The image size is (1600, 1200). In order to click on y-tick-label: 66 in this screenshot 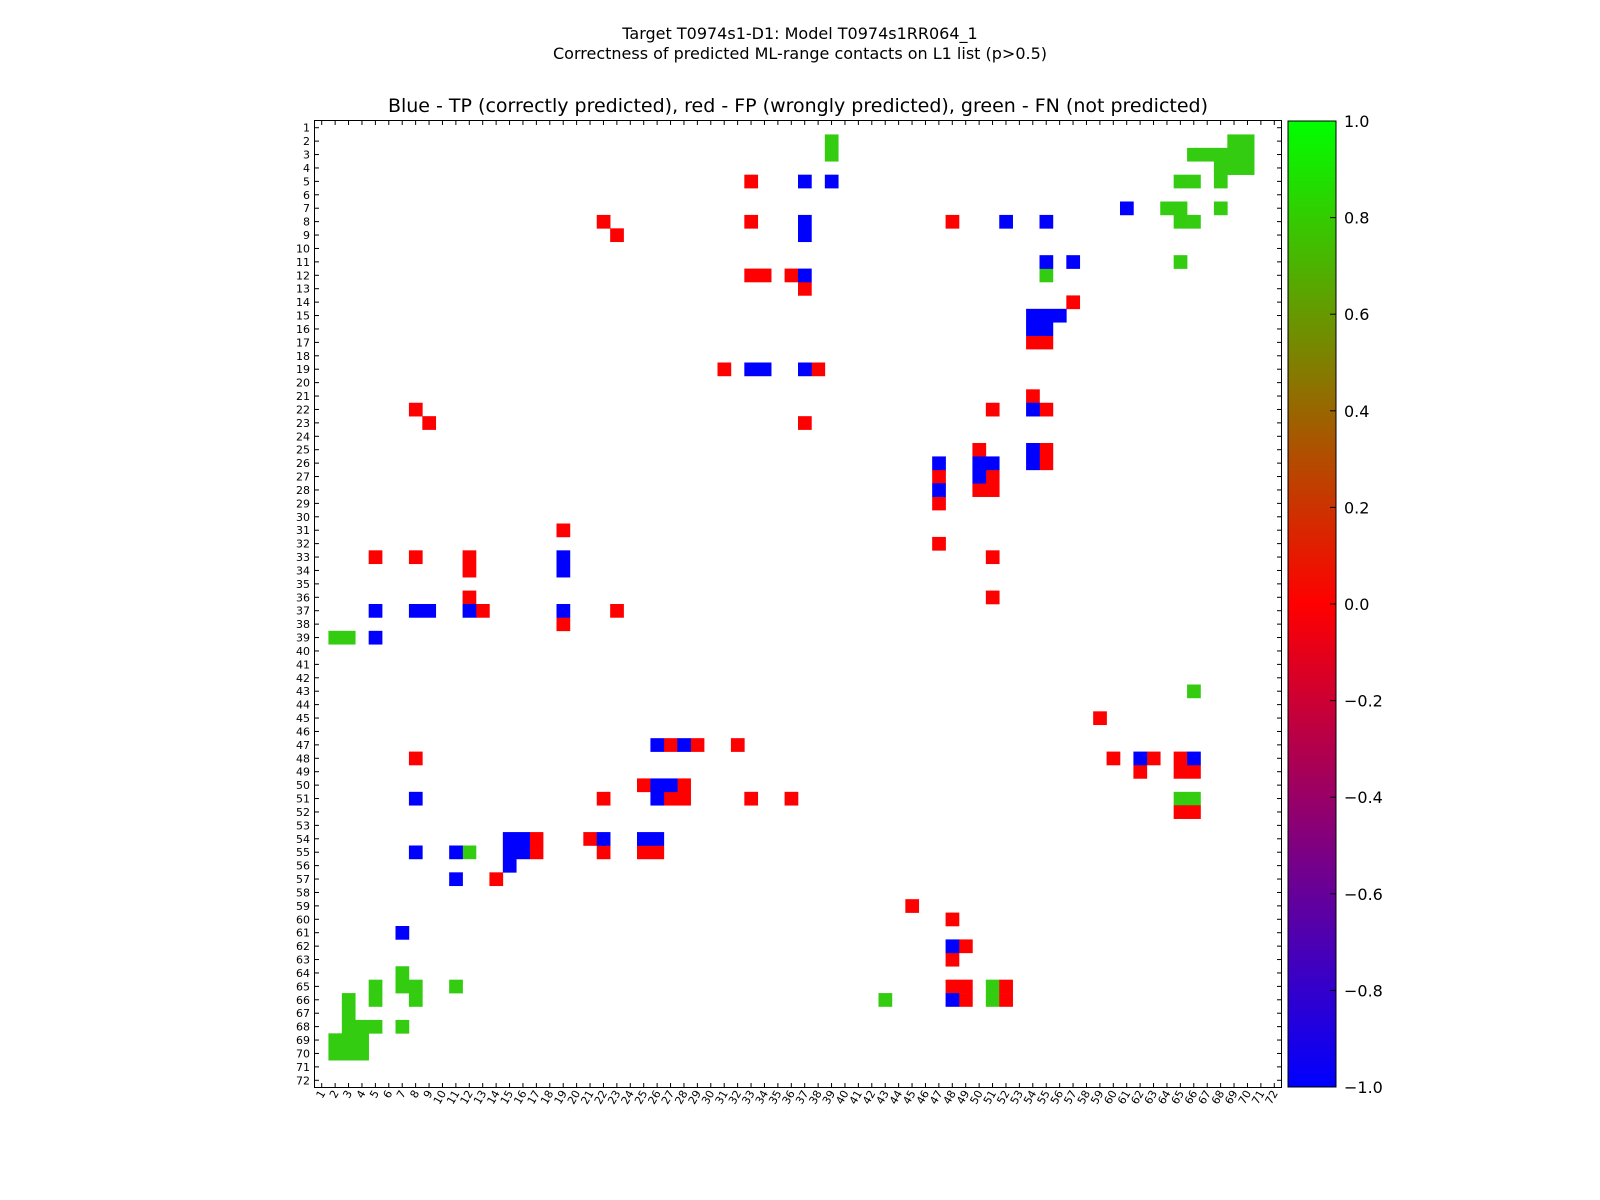, I will do `click(303, 1000)`.